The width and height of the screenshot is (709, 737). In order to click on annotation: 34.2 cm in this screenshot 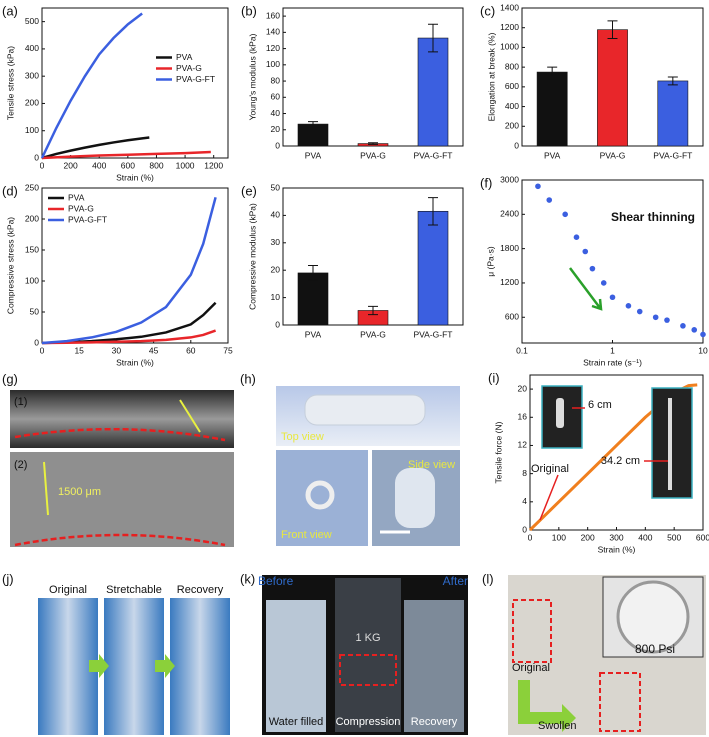, I will do `click(620, 461)`.